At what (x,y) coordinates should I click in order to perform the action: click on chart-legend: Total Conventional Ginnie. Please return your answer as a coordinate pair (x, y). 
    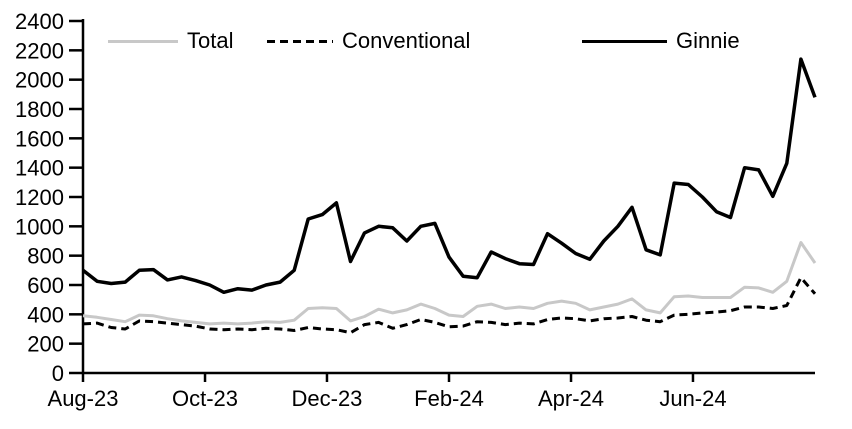
    Looking at the image, I should click on (426, 41).